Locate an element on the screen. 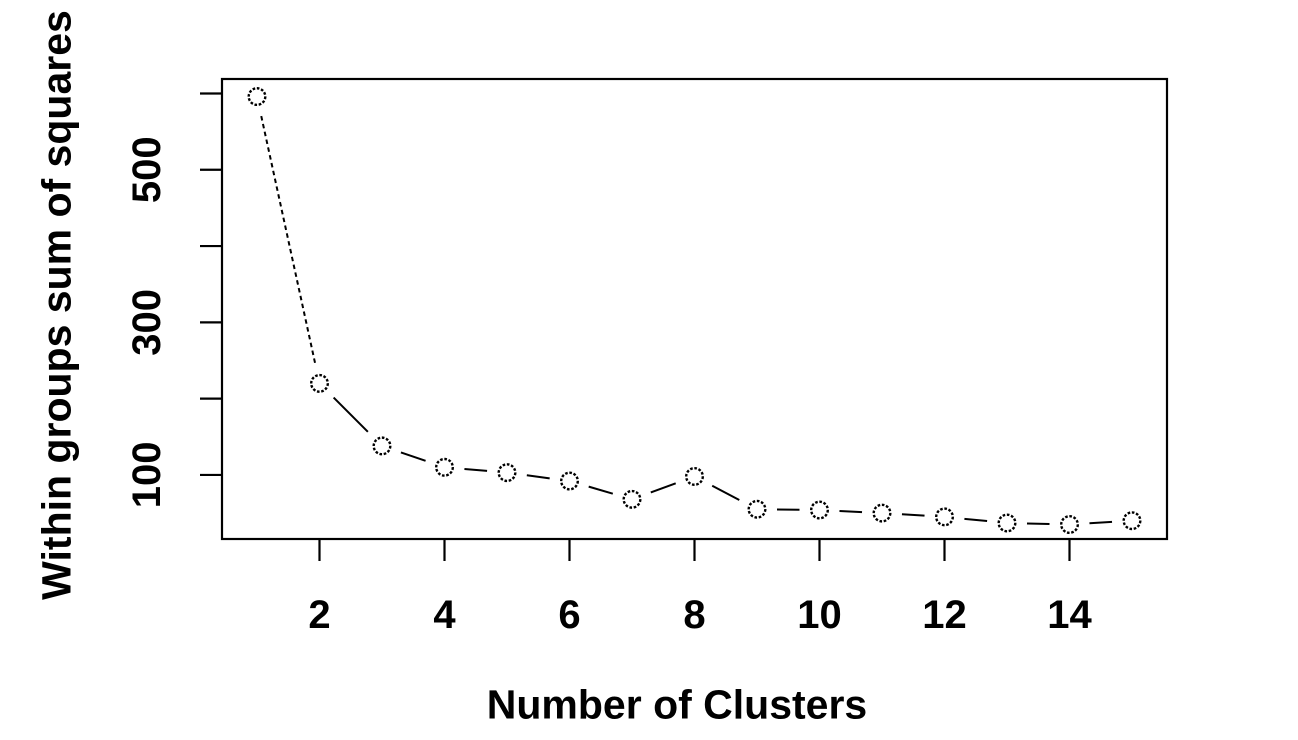 Image resolution: width=1298 pixels, height=740 pixels. x-tick-label: 14 is located at coordinates (1069, 615).